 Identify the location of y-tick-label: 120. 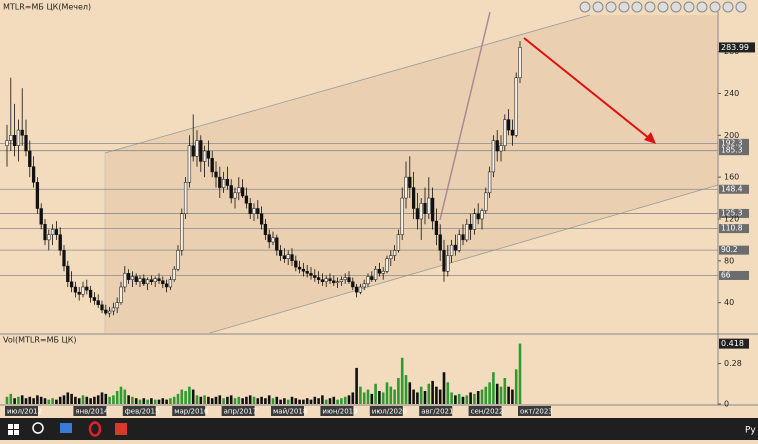
(731, 218).